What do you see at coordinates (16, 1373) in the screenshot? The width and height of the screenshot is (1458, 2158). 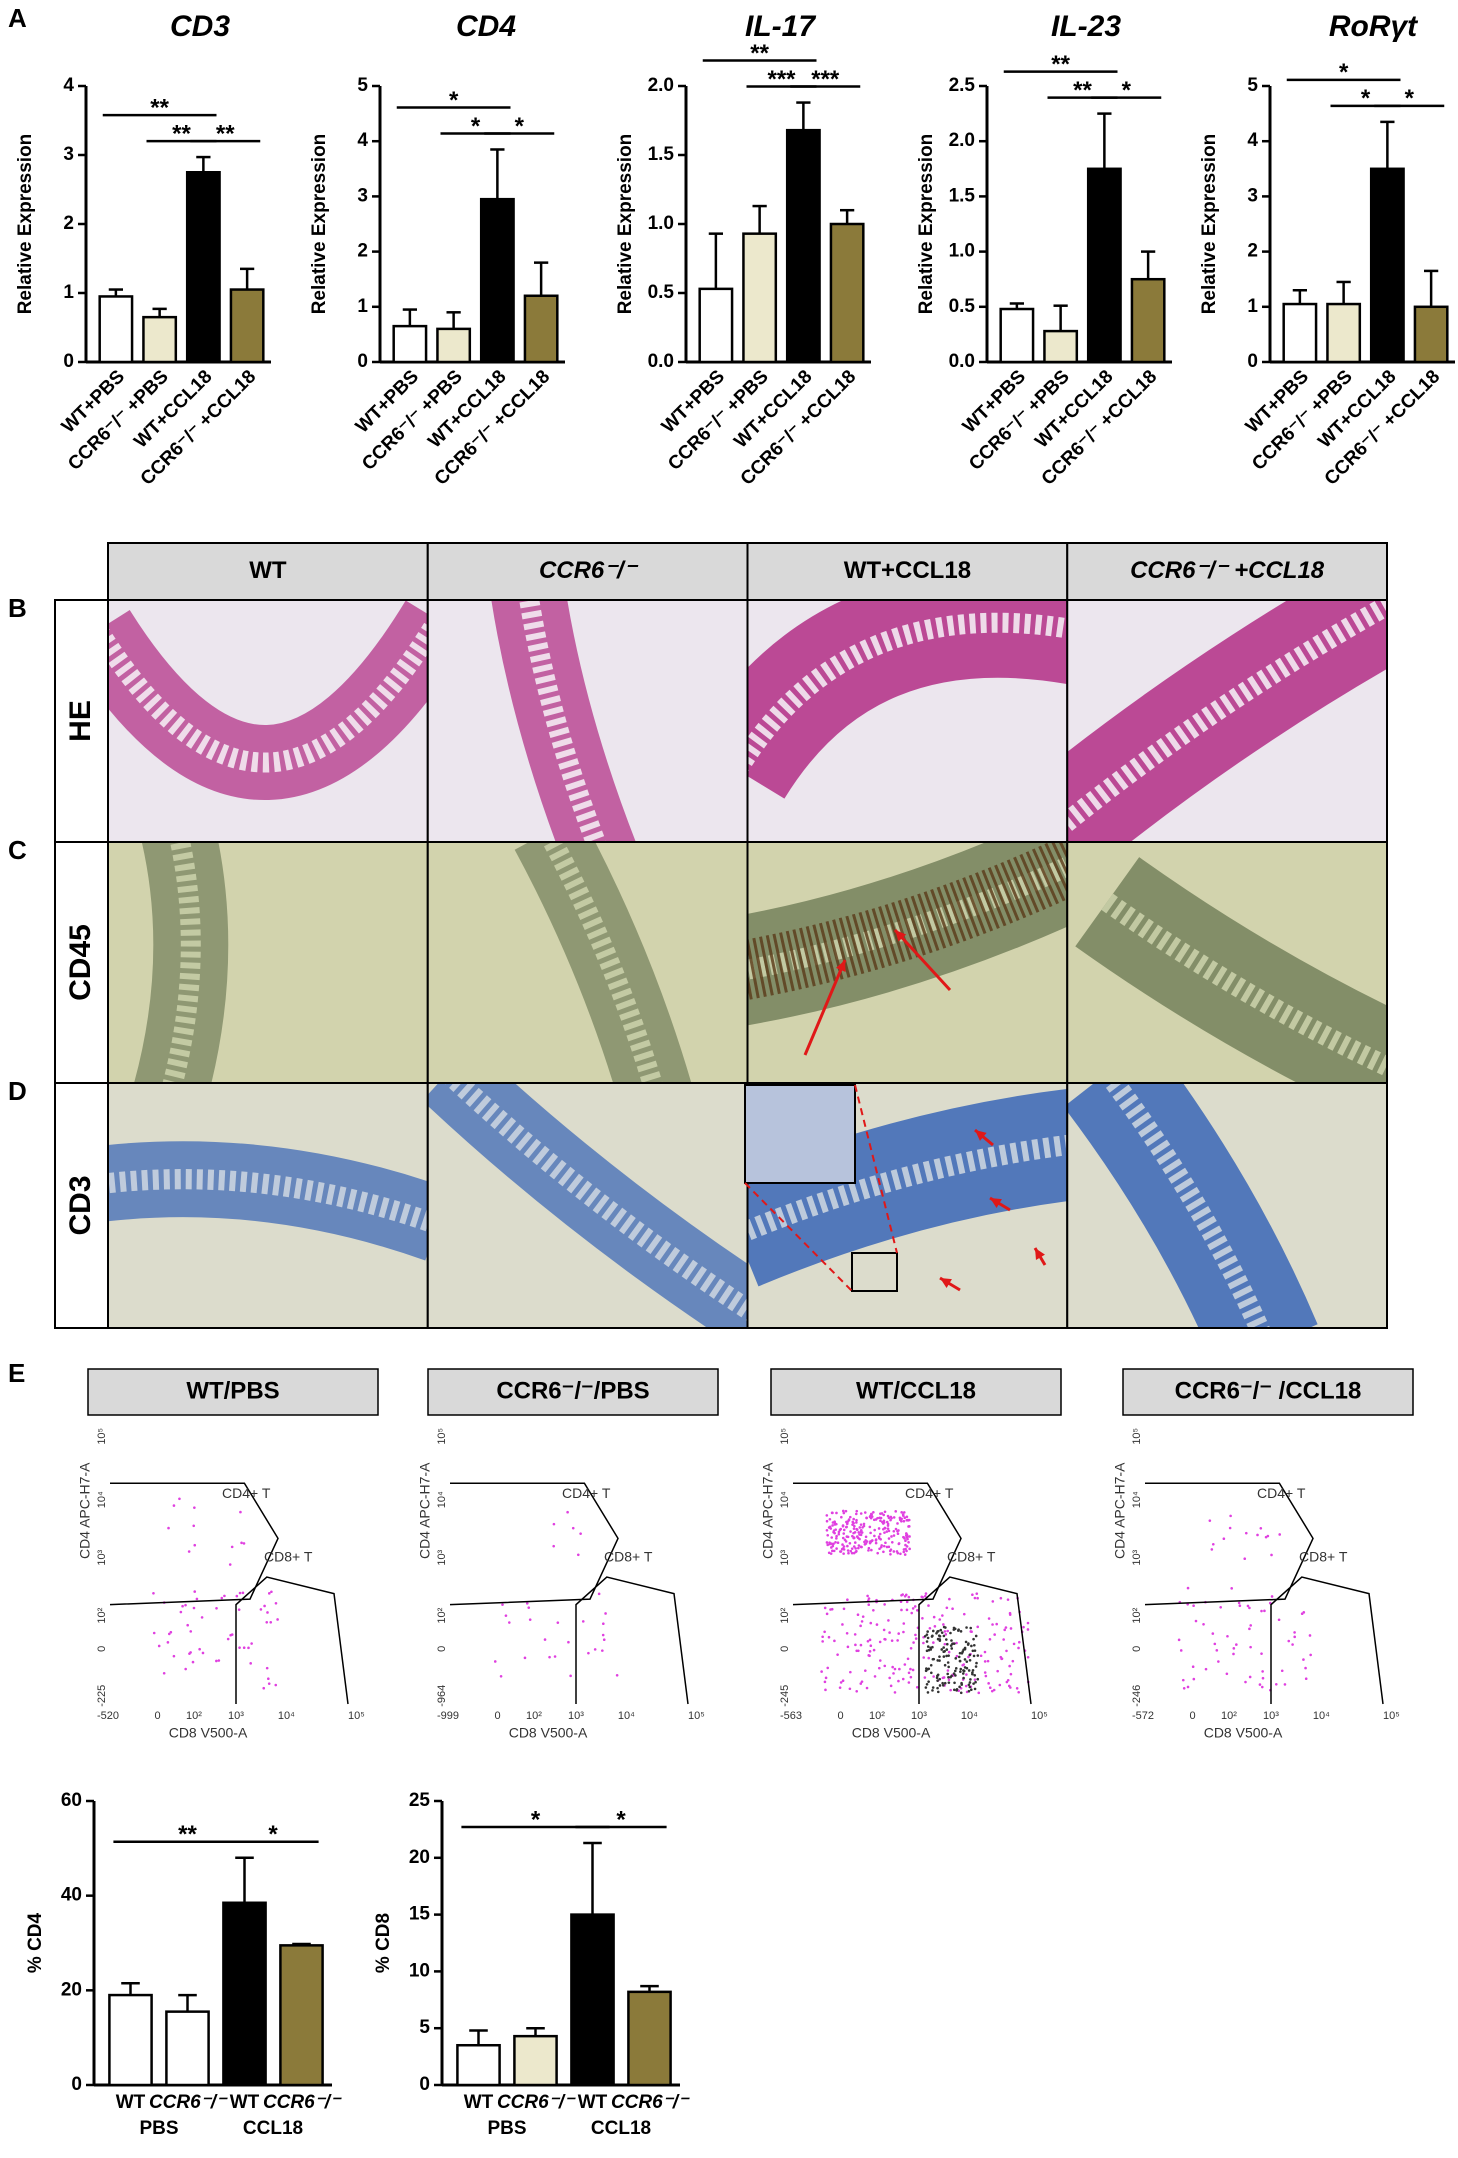 I see `panel-label: E` at bounding box center [16, 1373].